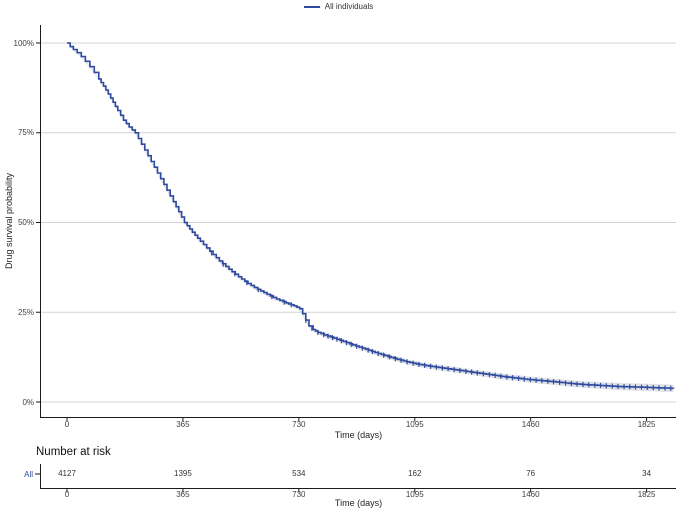 The height and width of the screenshot is (512, 677). What do you see at coordinates (646, 494) in the screenshot?
I see `risk-x-tick-label: 1825` at bounding box center [646, 494].